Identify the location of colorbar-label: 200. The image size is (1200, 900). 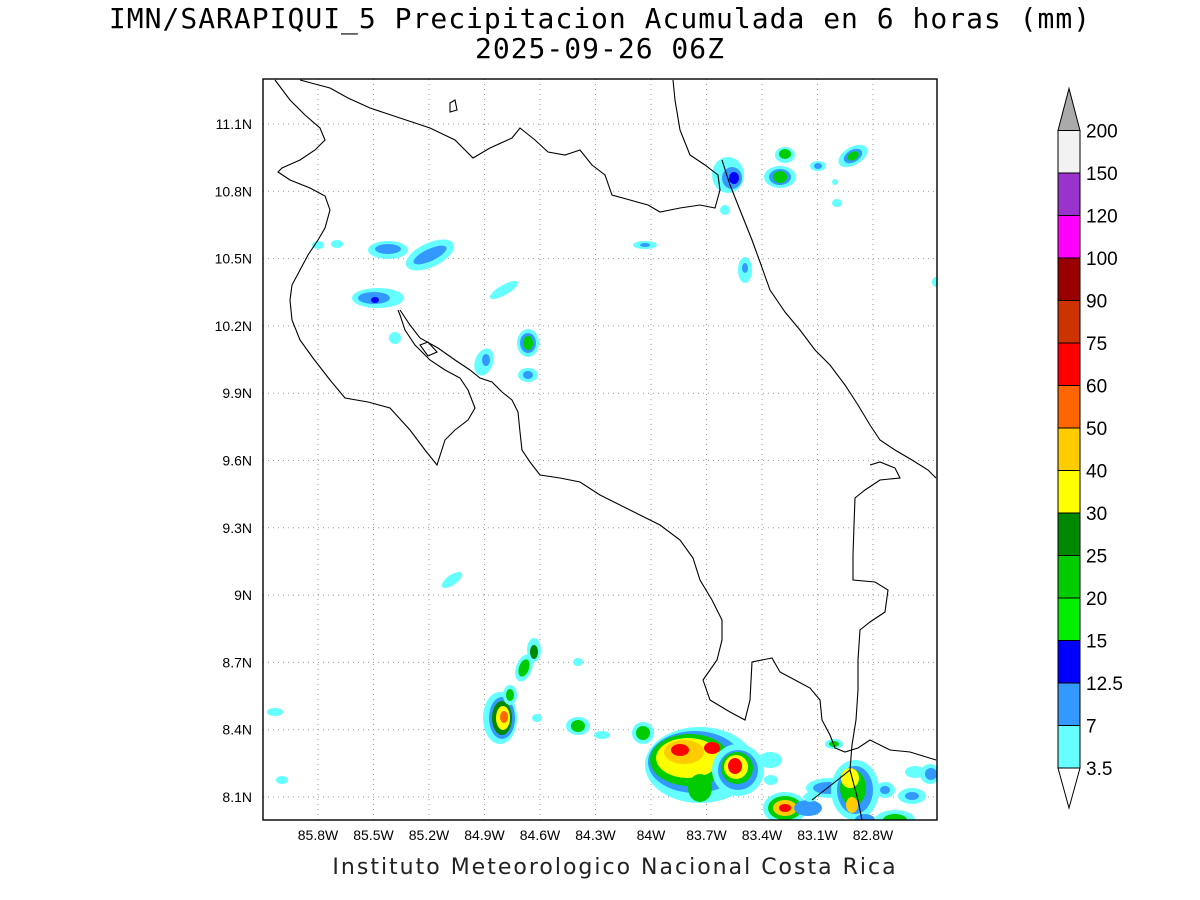
(1102, 132).